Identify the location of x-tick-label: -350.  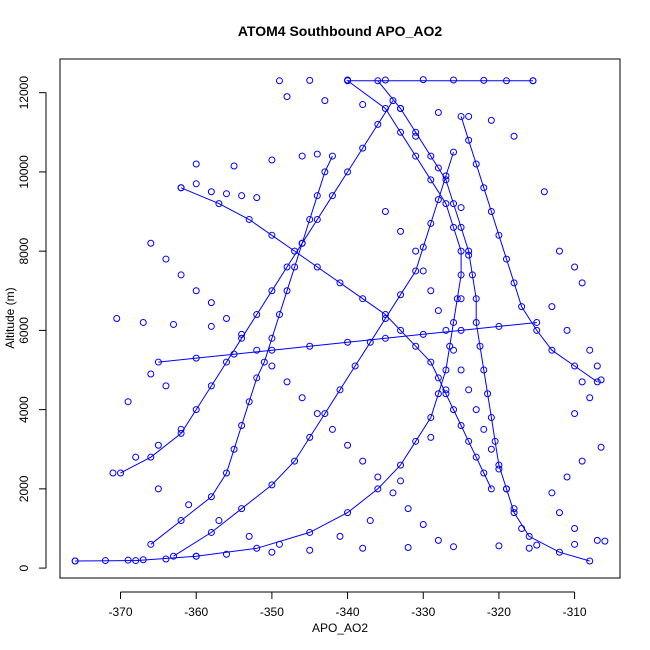
(272, 612).